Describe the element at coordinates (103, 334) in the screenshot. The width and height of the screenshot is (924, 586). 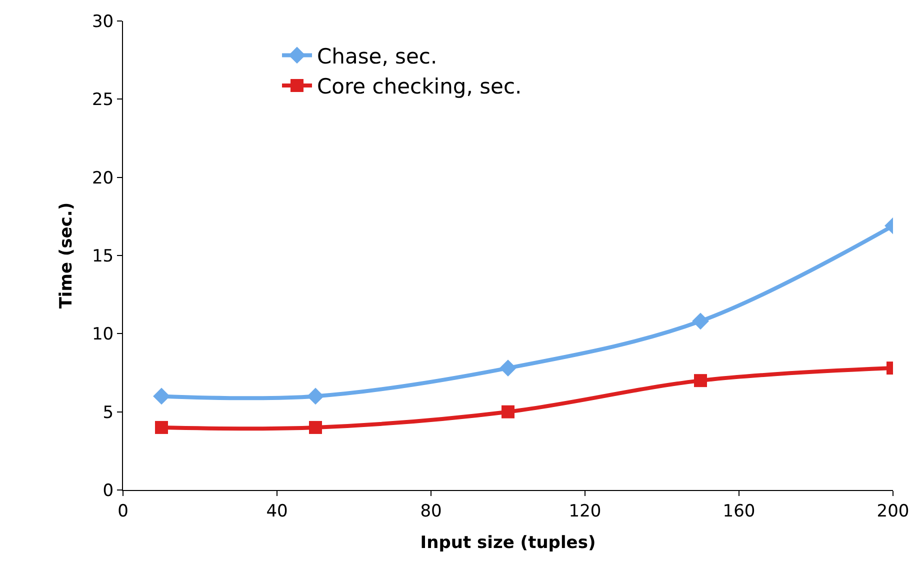
I see `y-tick-label: 10` at that location.